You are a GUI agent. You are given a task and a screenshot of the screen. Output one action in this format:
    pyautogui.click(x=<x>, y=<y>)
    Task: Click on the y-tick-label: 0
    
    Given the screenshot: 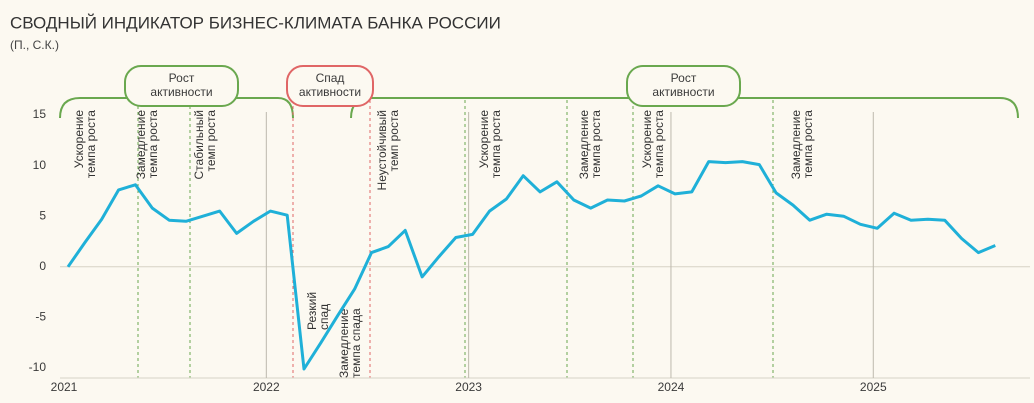 What is the action you would take?
    pyautogui.click(x=42, y=266)
    